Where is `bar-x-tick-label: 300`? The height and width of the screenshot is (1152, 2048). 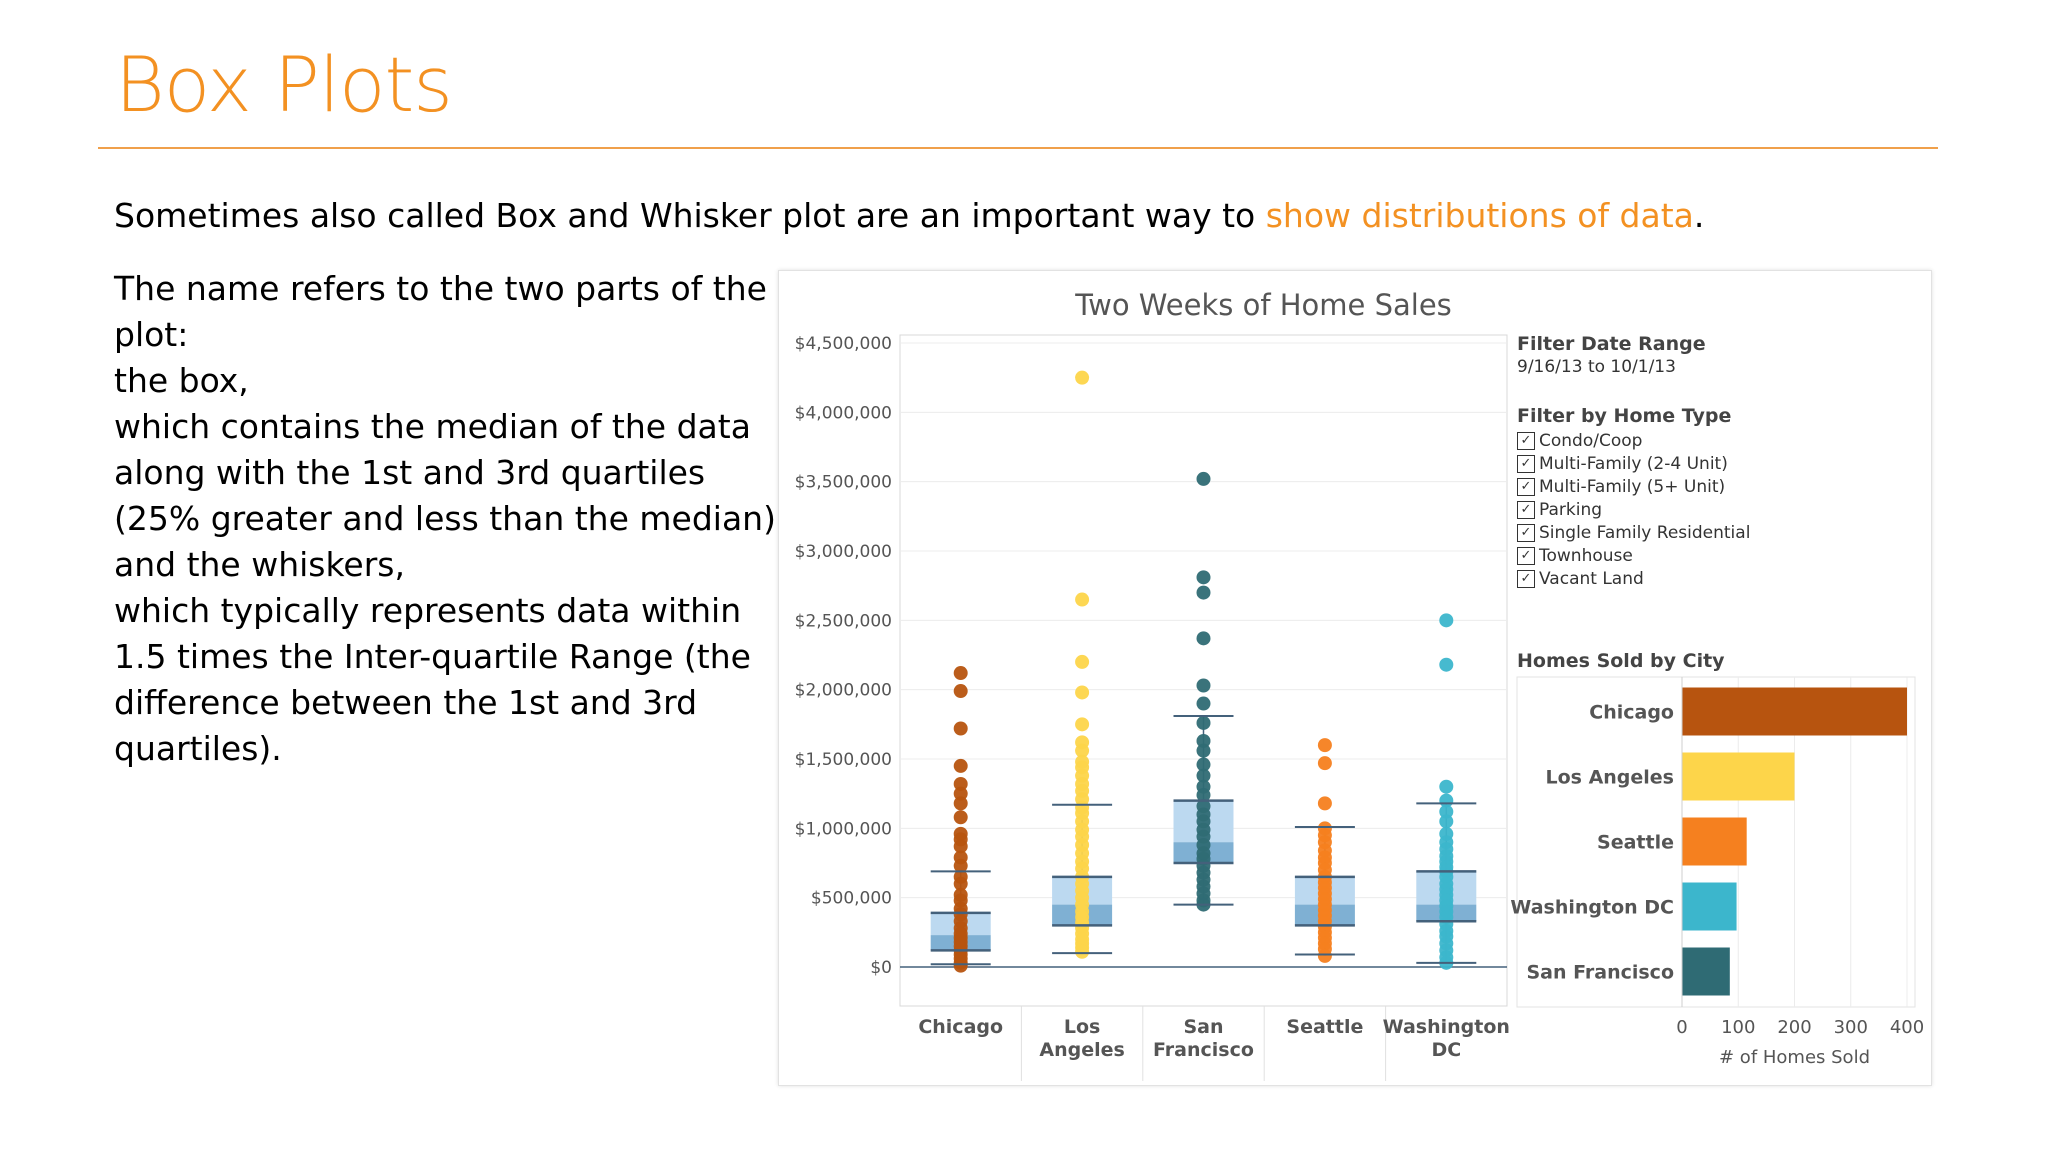
bar-x-tick-label: 300 is located at coordinates (1851, 1027).